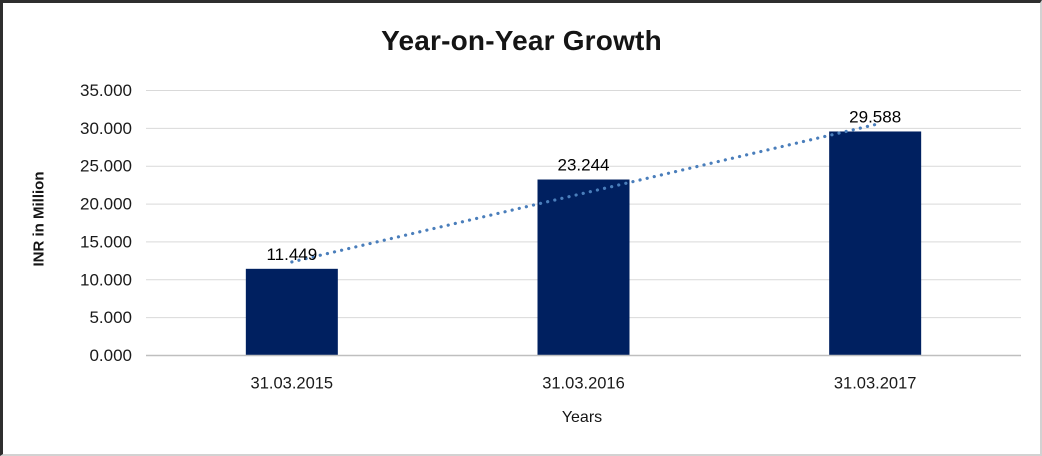 The width and height of the screenshot is (1042, 456). What do you see at coordinates (292, 384) in the screenshot?
I see `x-category-label: 31.03.2015` at bounding box center [292, 384].